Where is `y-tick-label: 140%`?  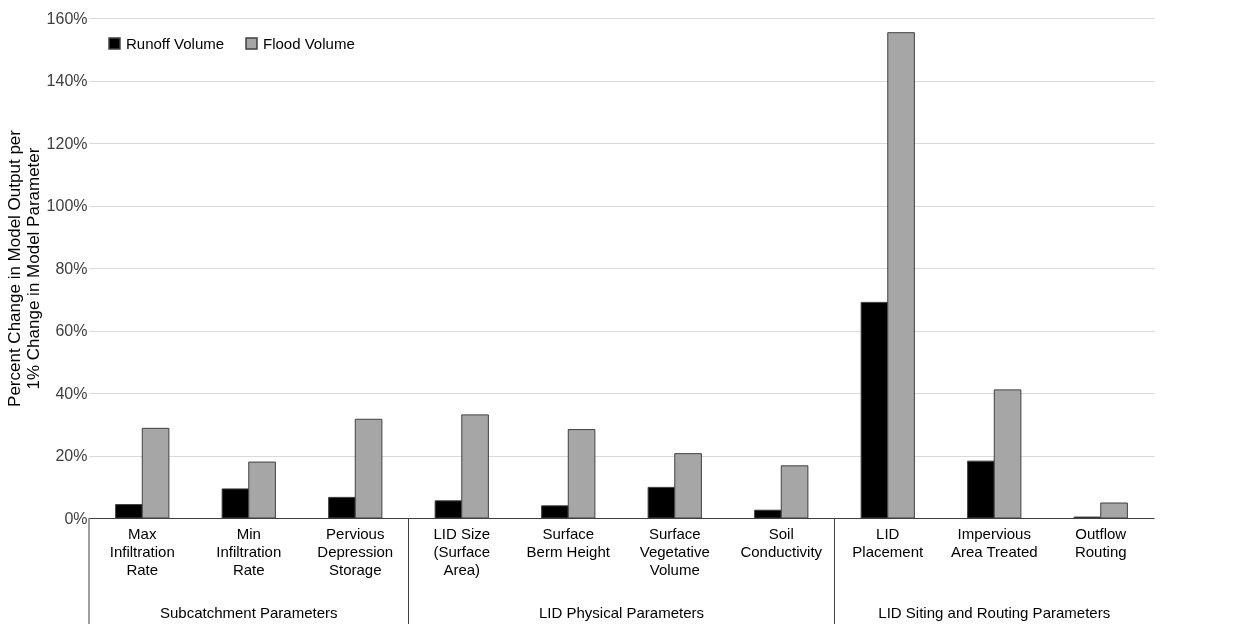 y-tick-label: 140% is located at coordinates (67, 80).